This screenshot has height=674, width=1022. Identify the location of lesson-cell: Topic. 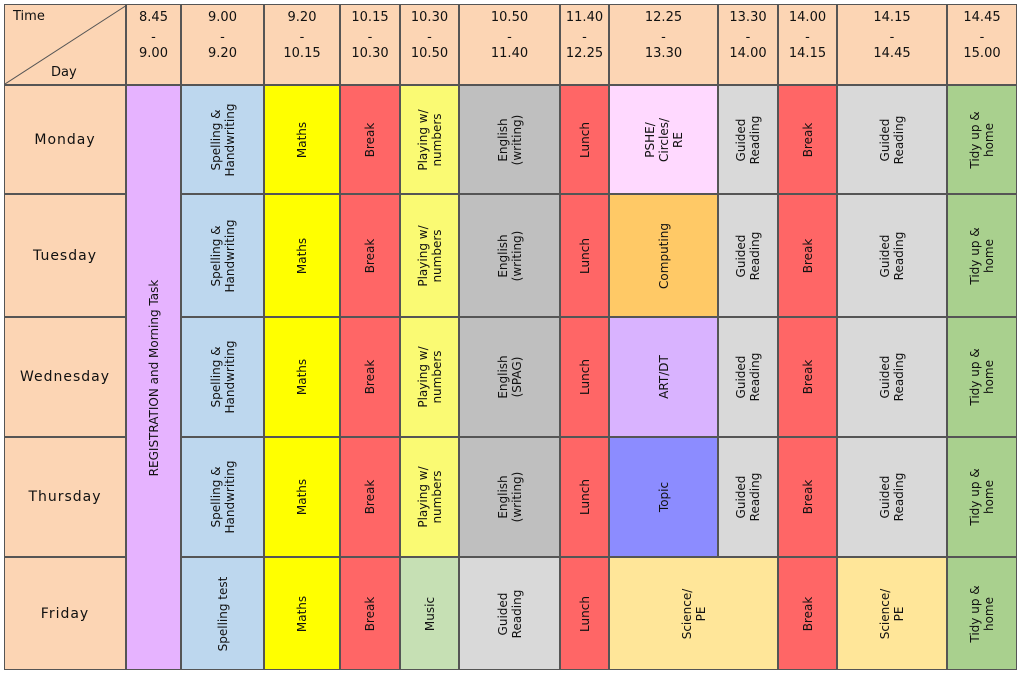
(663, 497).